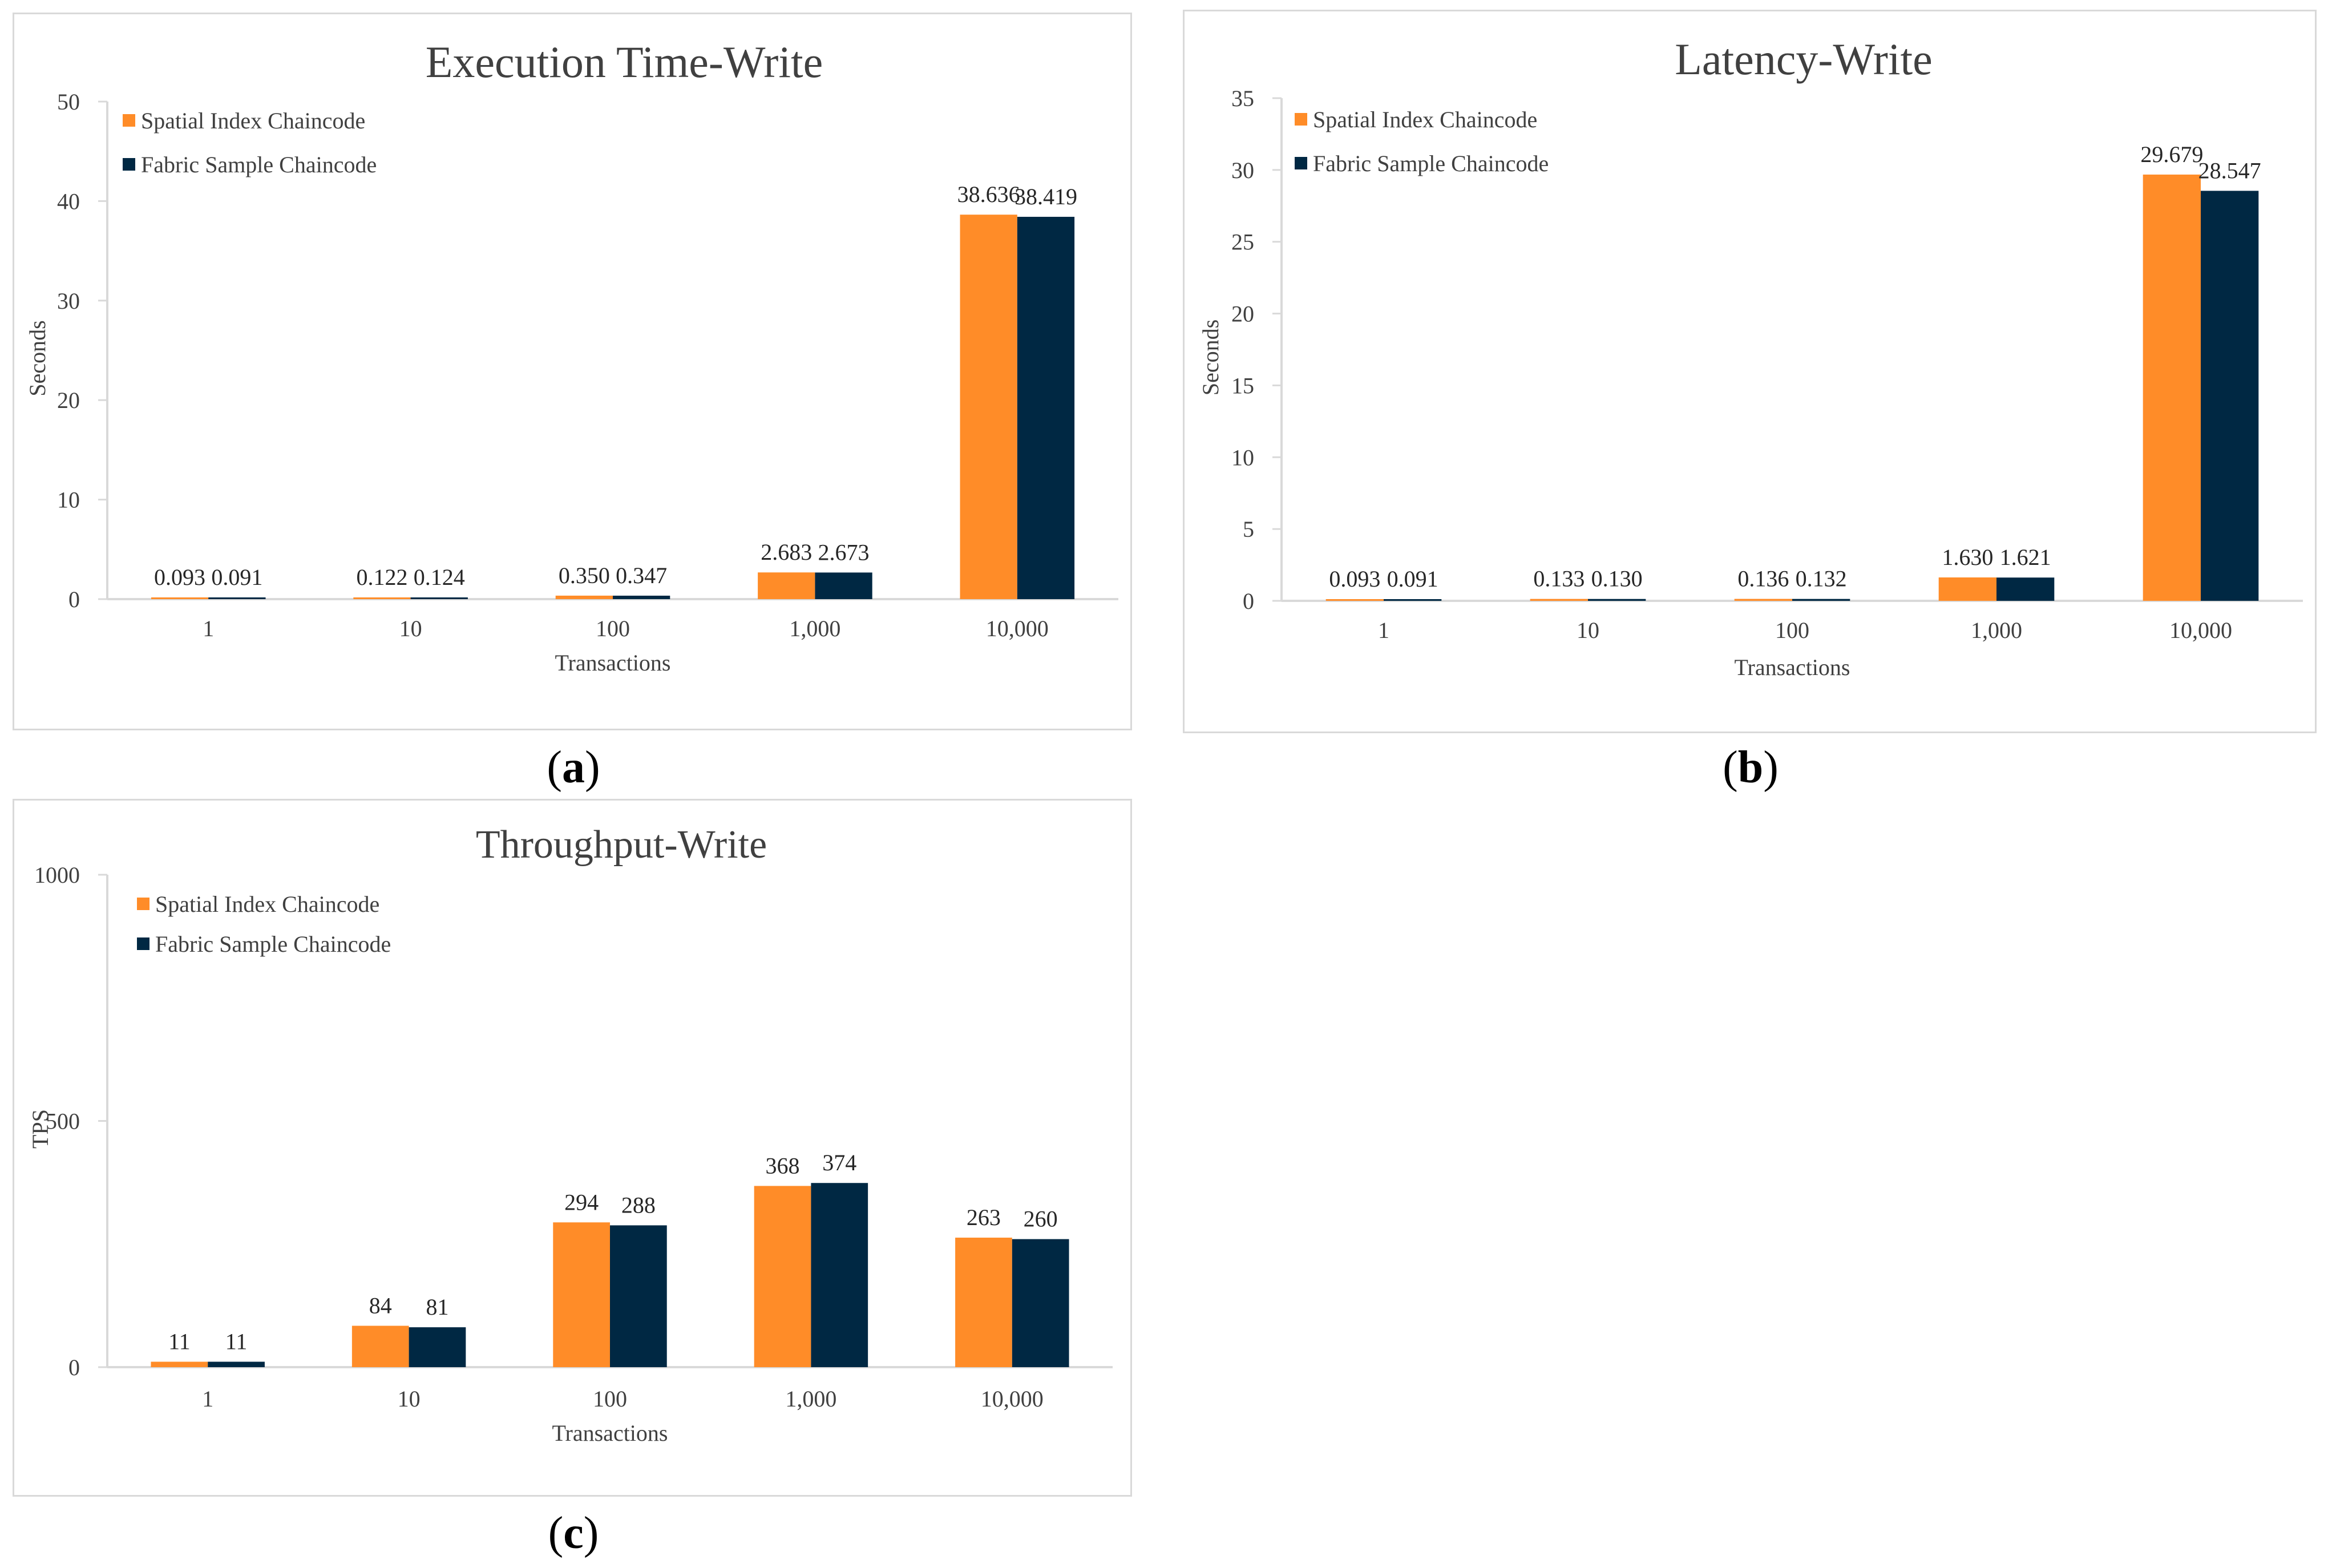 This screenshot has width=2328, height=1568. Describe the element at coordinates (1242, 170) in the screenshot. I see `chart-b-y-tick-label: 30` at that location.